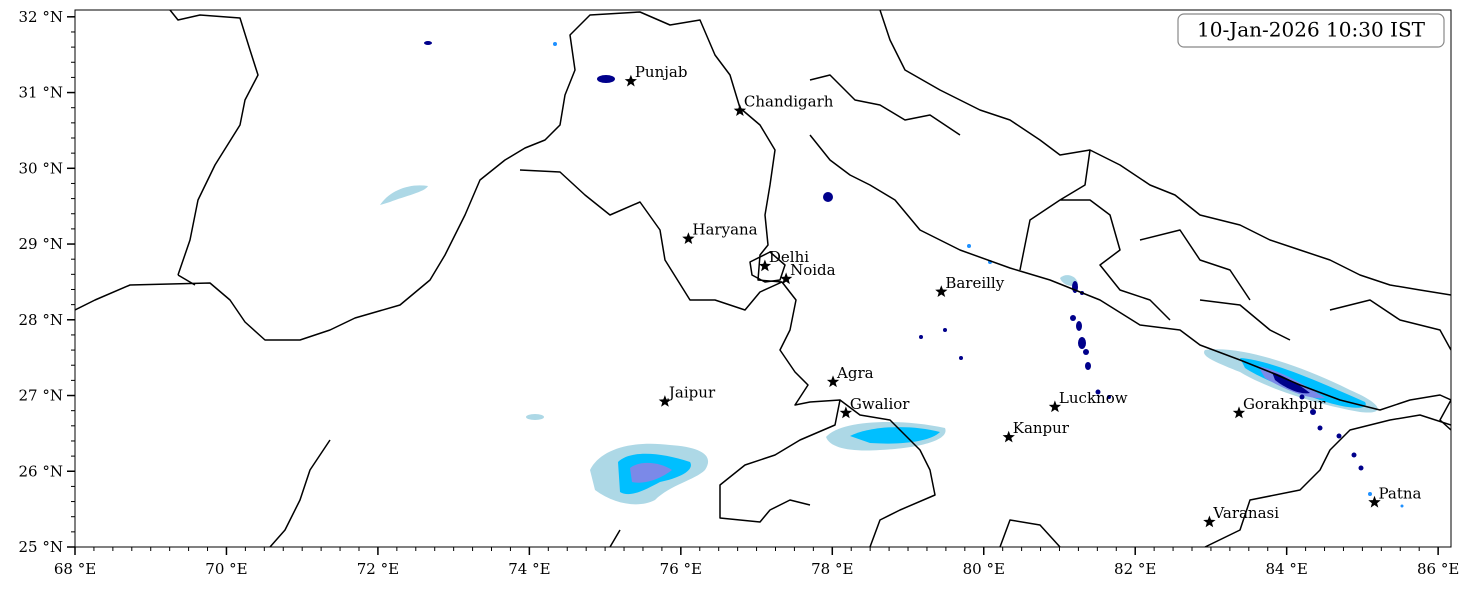  I want to click on timestamp-box: 10-Jan-2026 10:30 IST, so click(1311, 30).